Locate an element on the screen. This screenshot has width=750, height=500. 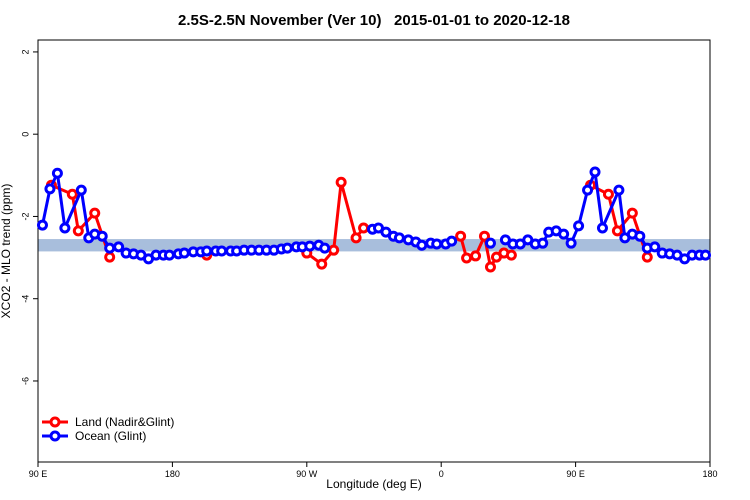
y-tick-label: -2 is located at coordinates (25, 216).